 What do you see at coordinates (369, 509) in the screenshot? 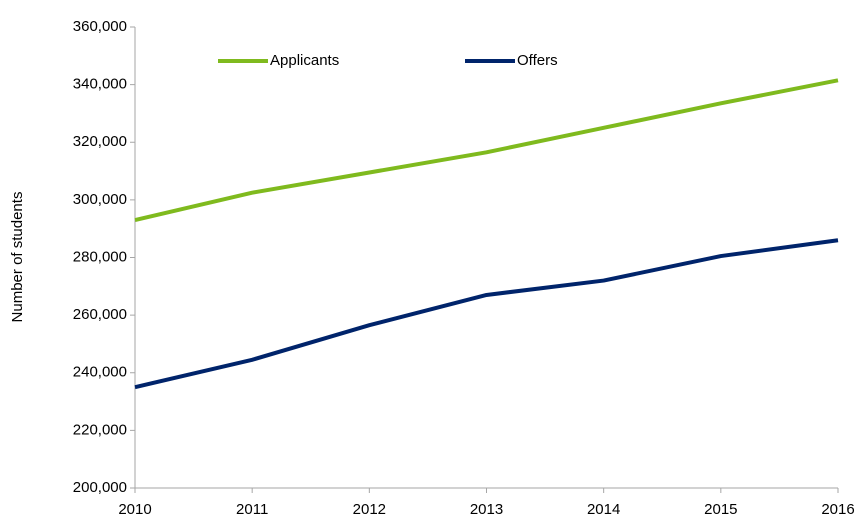
I see `x-tick-label: 2012` at bounding box center [369, 509].